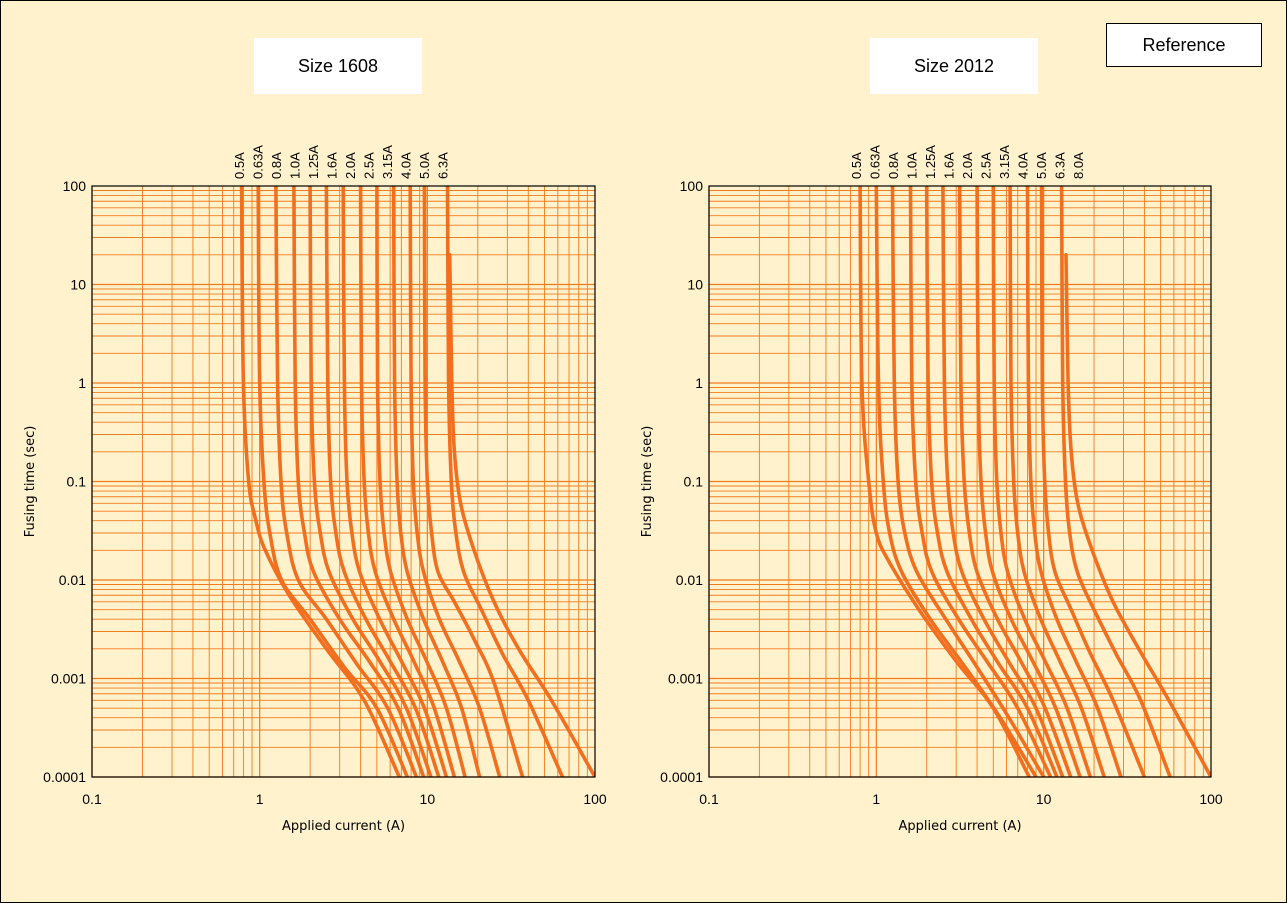 The height and width of the screenshot is (903, 1287). What do you see at coordinates (338, 66) in the screenshot?
I see `chart-title-size-1608: Size 1608` at bounding box center [338, 66].